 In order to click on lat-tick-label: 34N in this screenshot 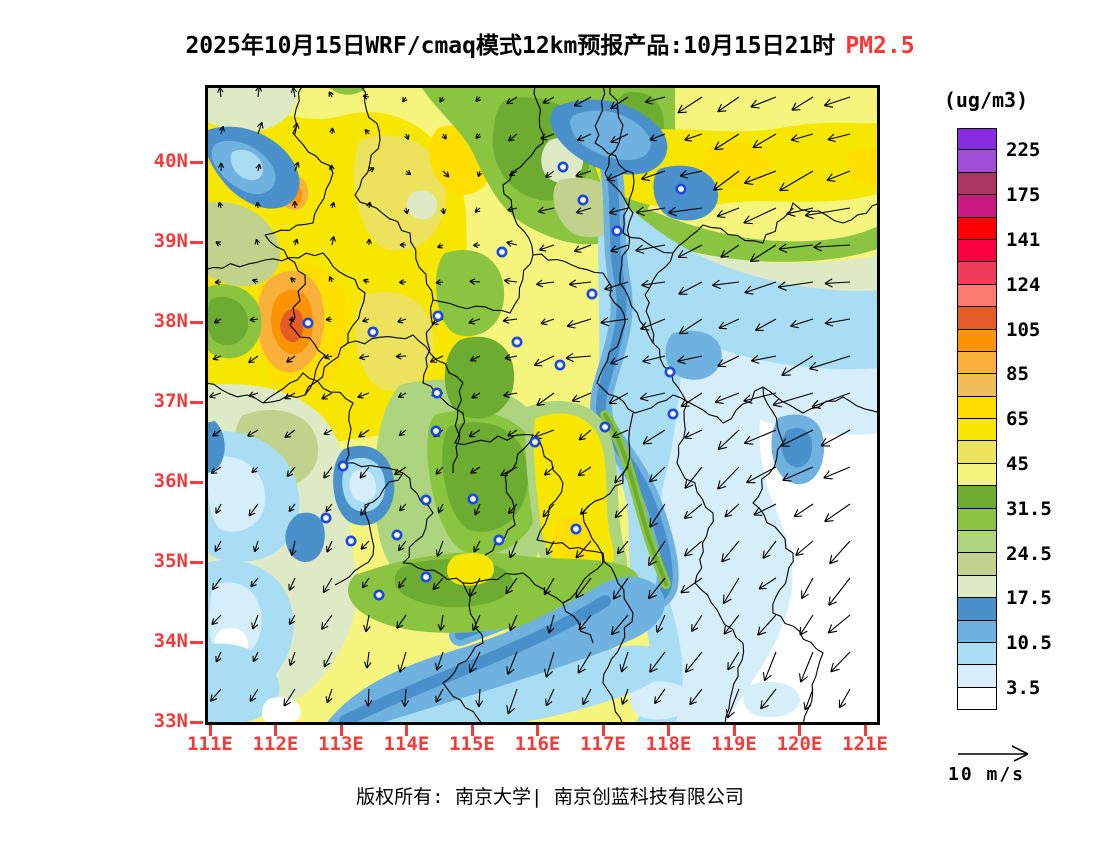, I will do `click(170, 641)`.